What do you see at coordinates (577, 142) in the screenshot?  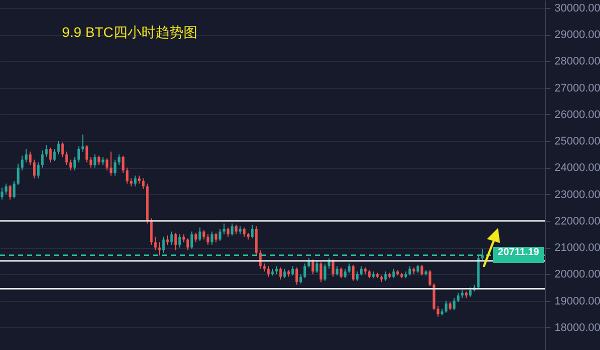 I see `y-tick-label: 25000.00` at bounding box center [577, 142].